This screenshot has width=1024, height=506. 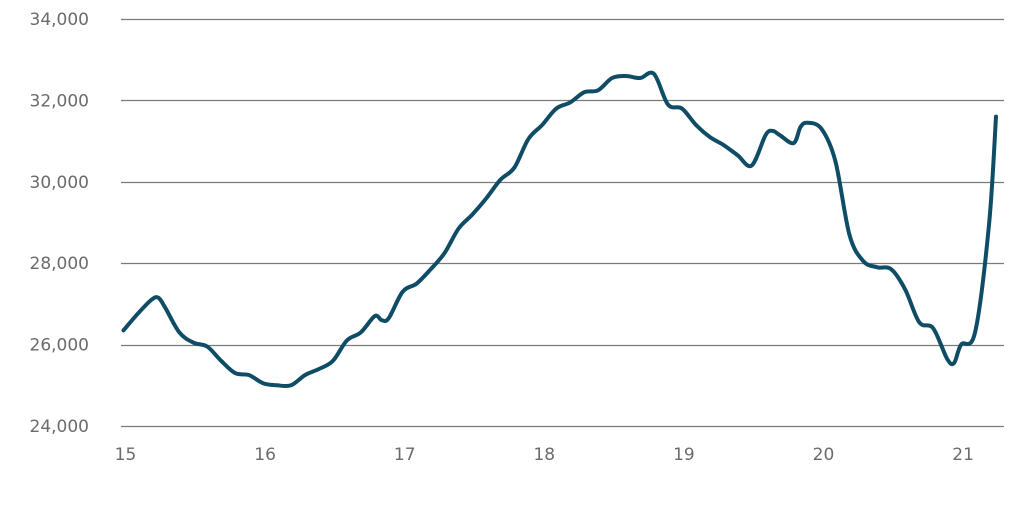 I want to click on y-tick-label: 30,000, so click(x=59, y=183).